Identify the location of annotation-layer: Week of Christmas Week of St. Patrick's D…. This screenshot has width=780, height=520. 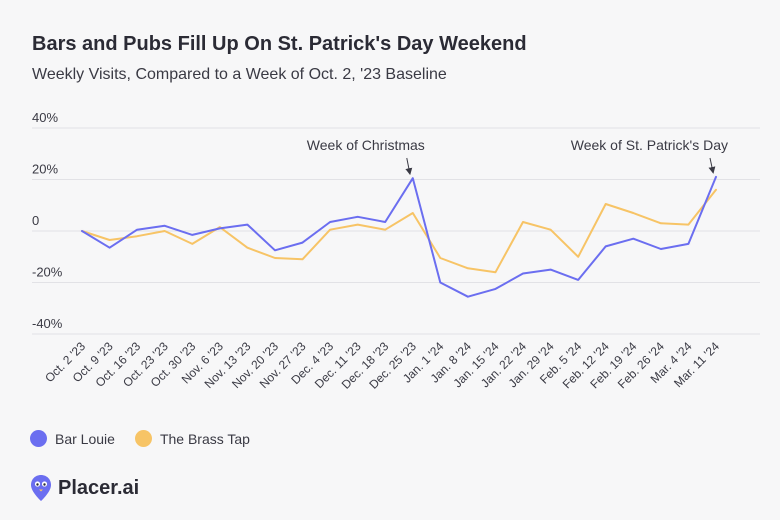
(517, 156).